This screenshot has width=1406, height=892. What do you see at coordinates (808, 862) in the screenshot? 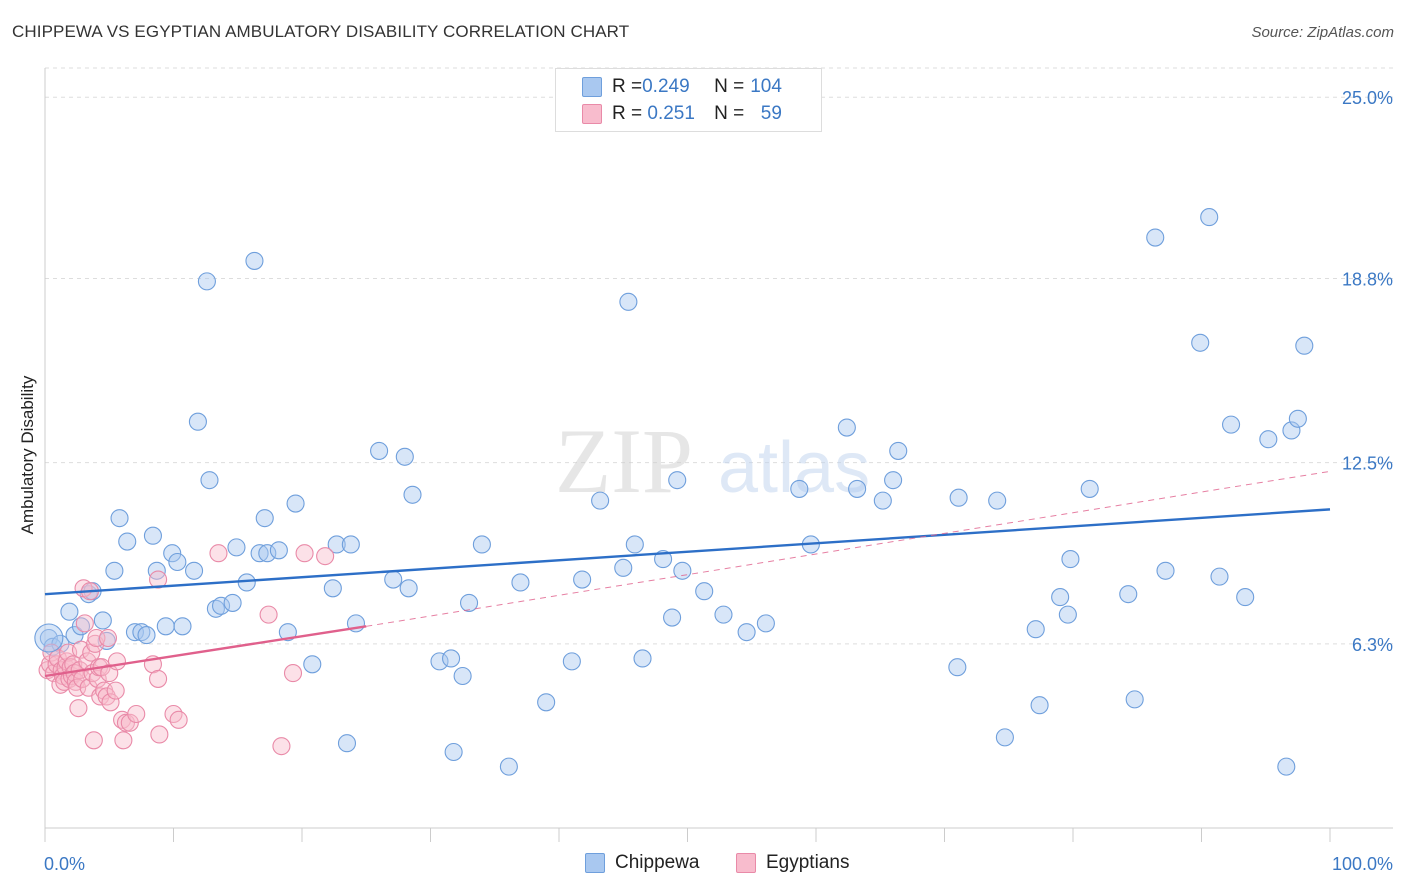
I see `bottom-legend-label-egyptians: Egyptians` at bounding box center [808, 862].